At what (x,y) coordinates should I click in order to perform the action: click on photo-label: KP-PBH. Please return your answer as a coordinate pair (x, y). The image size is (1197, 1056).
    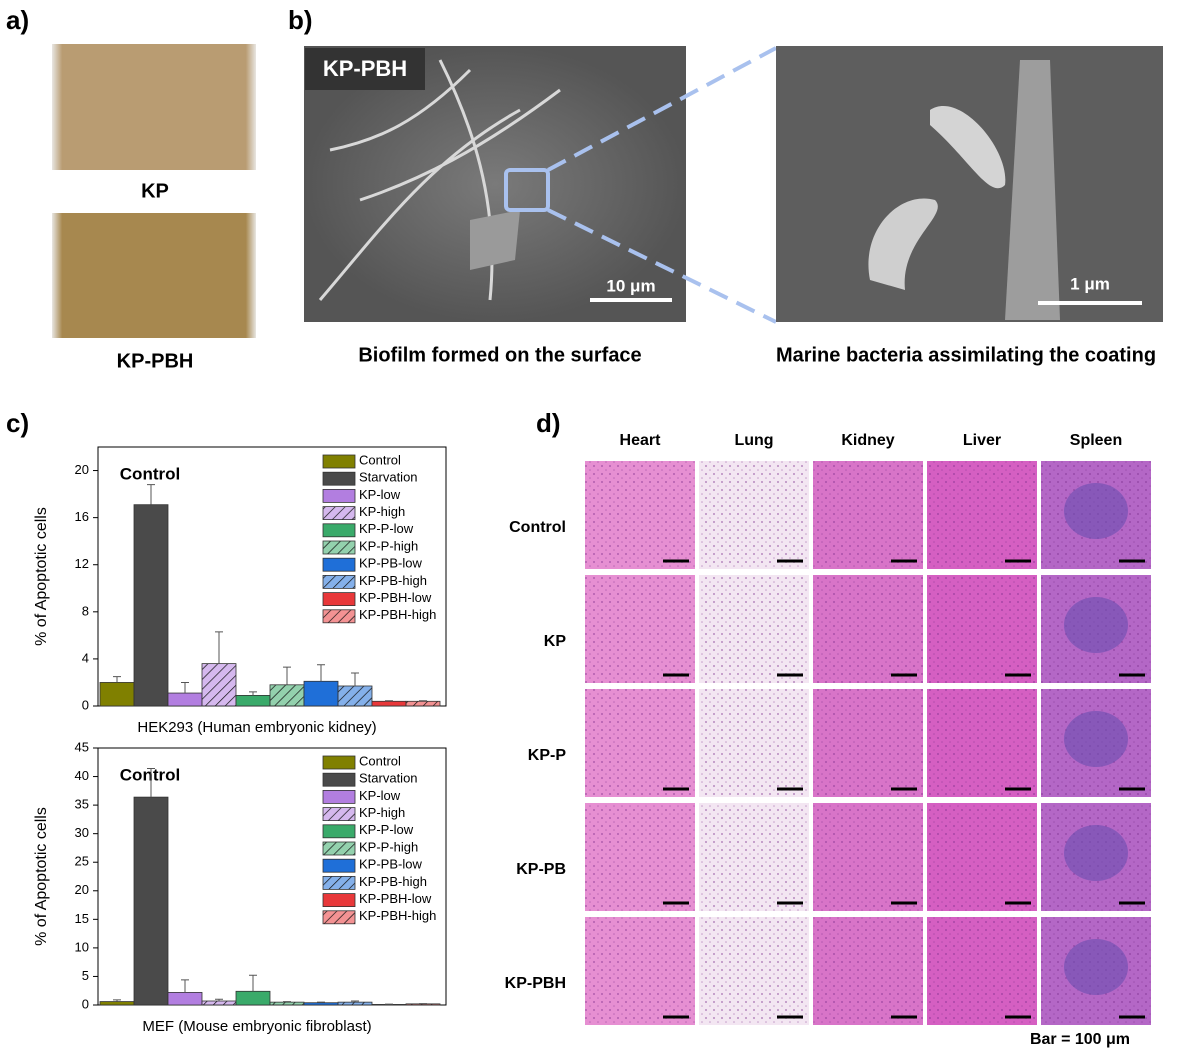
    Looking at the image, I should click on (155, 361).